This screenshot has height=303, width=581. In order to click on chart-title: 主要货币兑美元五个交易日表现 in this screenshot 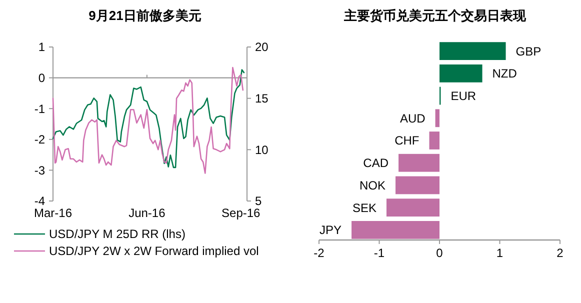, I will do `click(435, 15)`.